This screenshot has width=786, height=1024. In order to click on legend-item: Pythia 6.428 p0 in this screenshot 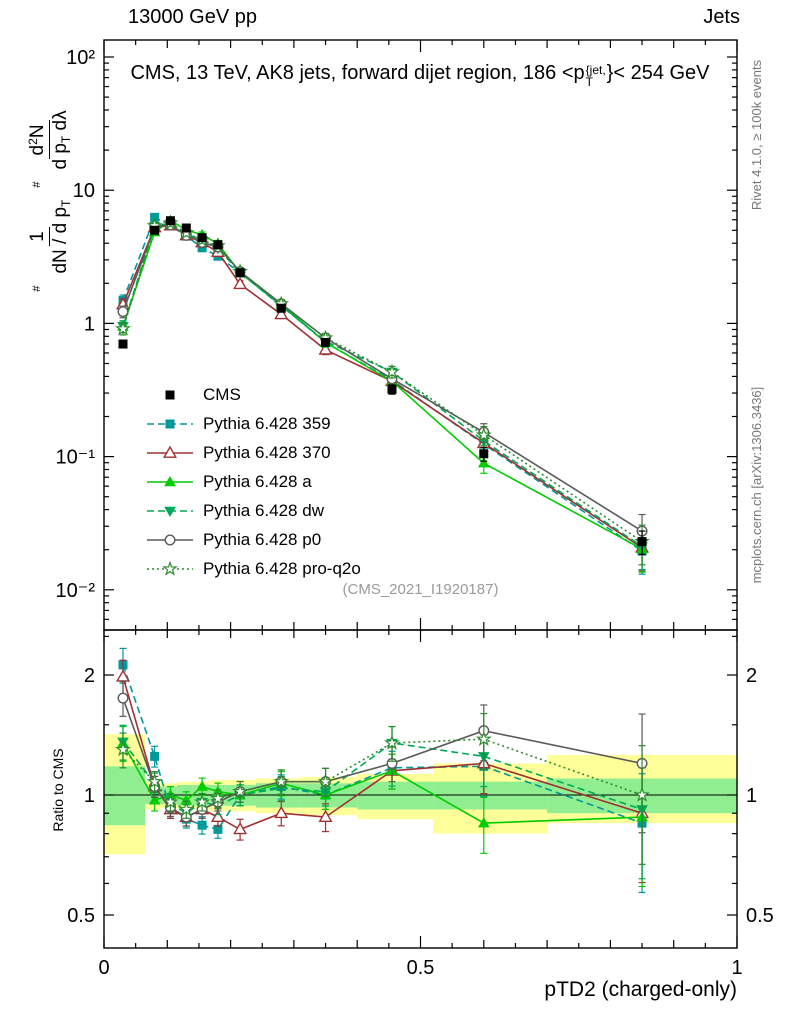, I will do `click(253, 539)`.